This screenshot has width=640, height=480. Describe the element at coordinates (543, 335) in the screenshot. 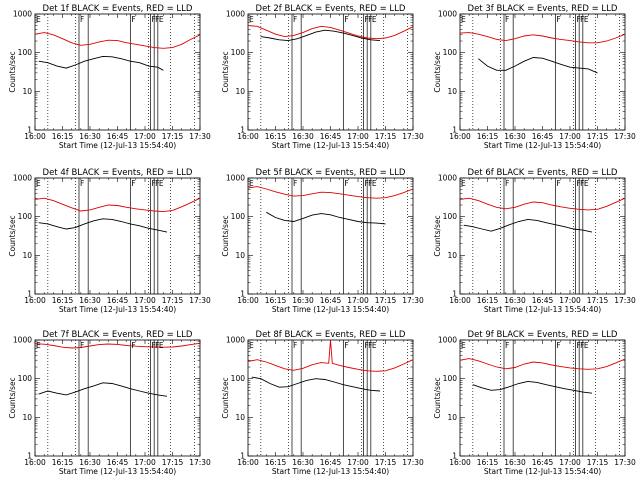

I see `panel-title: Det 9f BLACK = Events, RED = LLD` at that location.